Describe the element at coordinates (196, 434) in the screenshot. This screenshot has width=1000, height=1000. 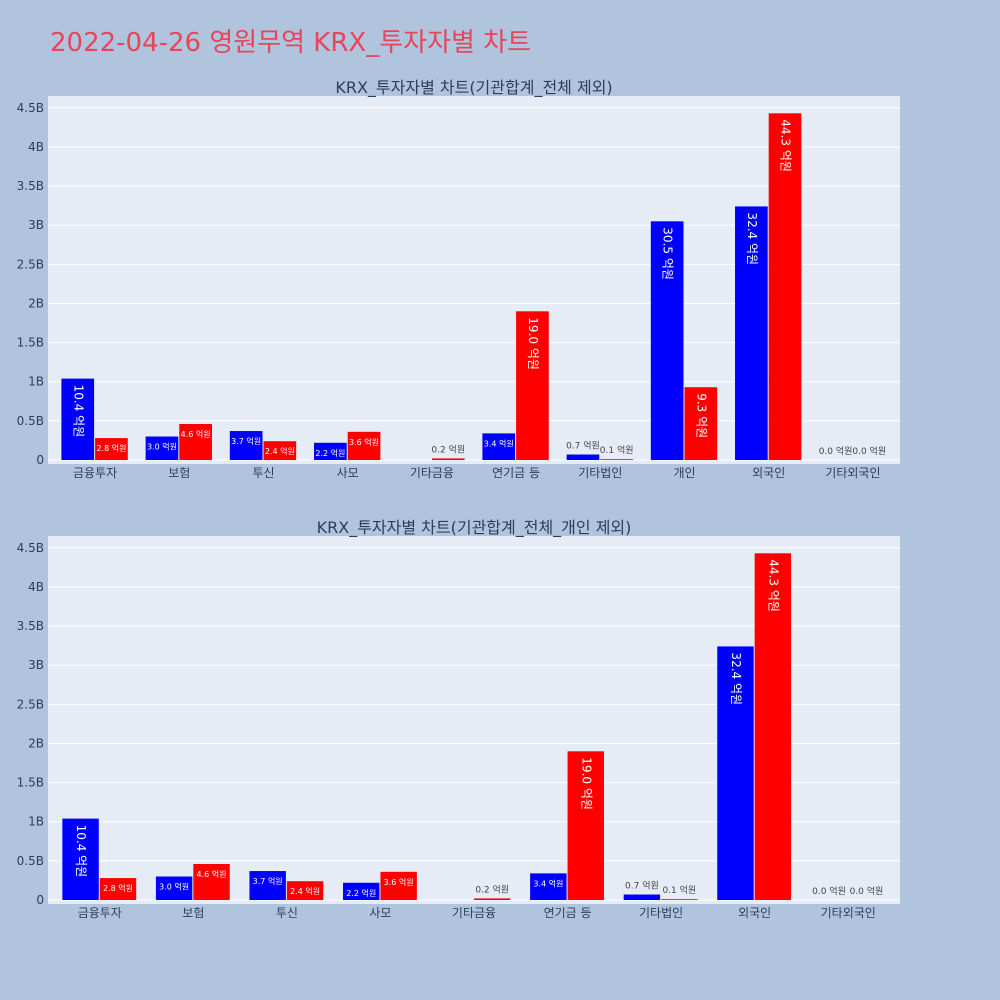
I see `bar-value-label: 4.6 억원` at that location.